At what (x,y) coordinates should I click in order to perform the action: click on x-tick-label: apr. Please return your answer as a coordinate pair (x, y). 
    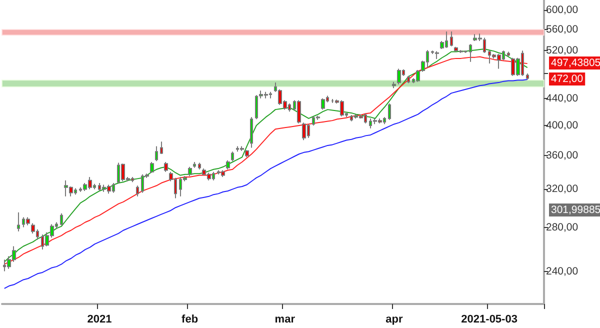
    Looking at the image, I should click on (395, 320).